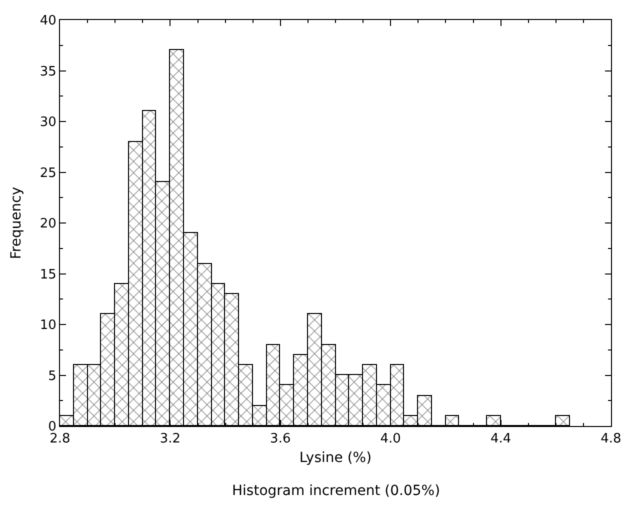 The image size is (633, 506). Describe the element at coordinates (611, 439) in the screenshot. I see `x-tick-label: 4.8` at that location.